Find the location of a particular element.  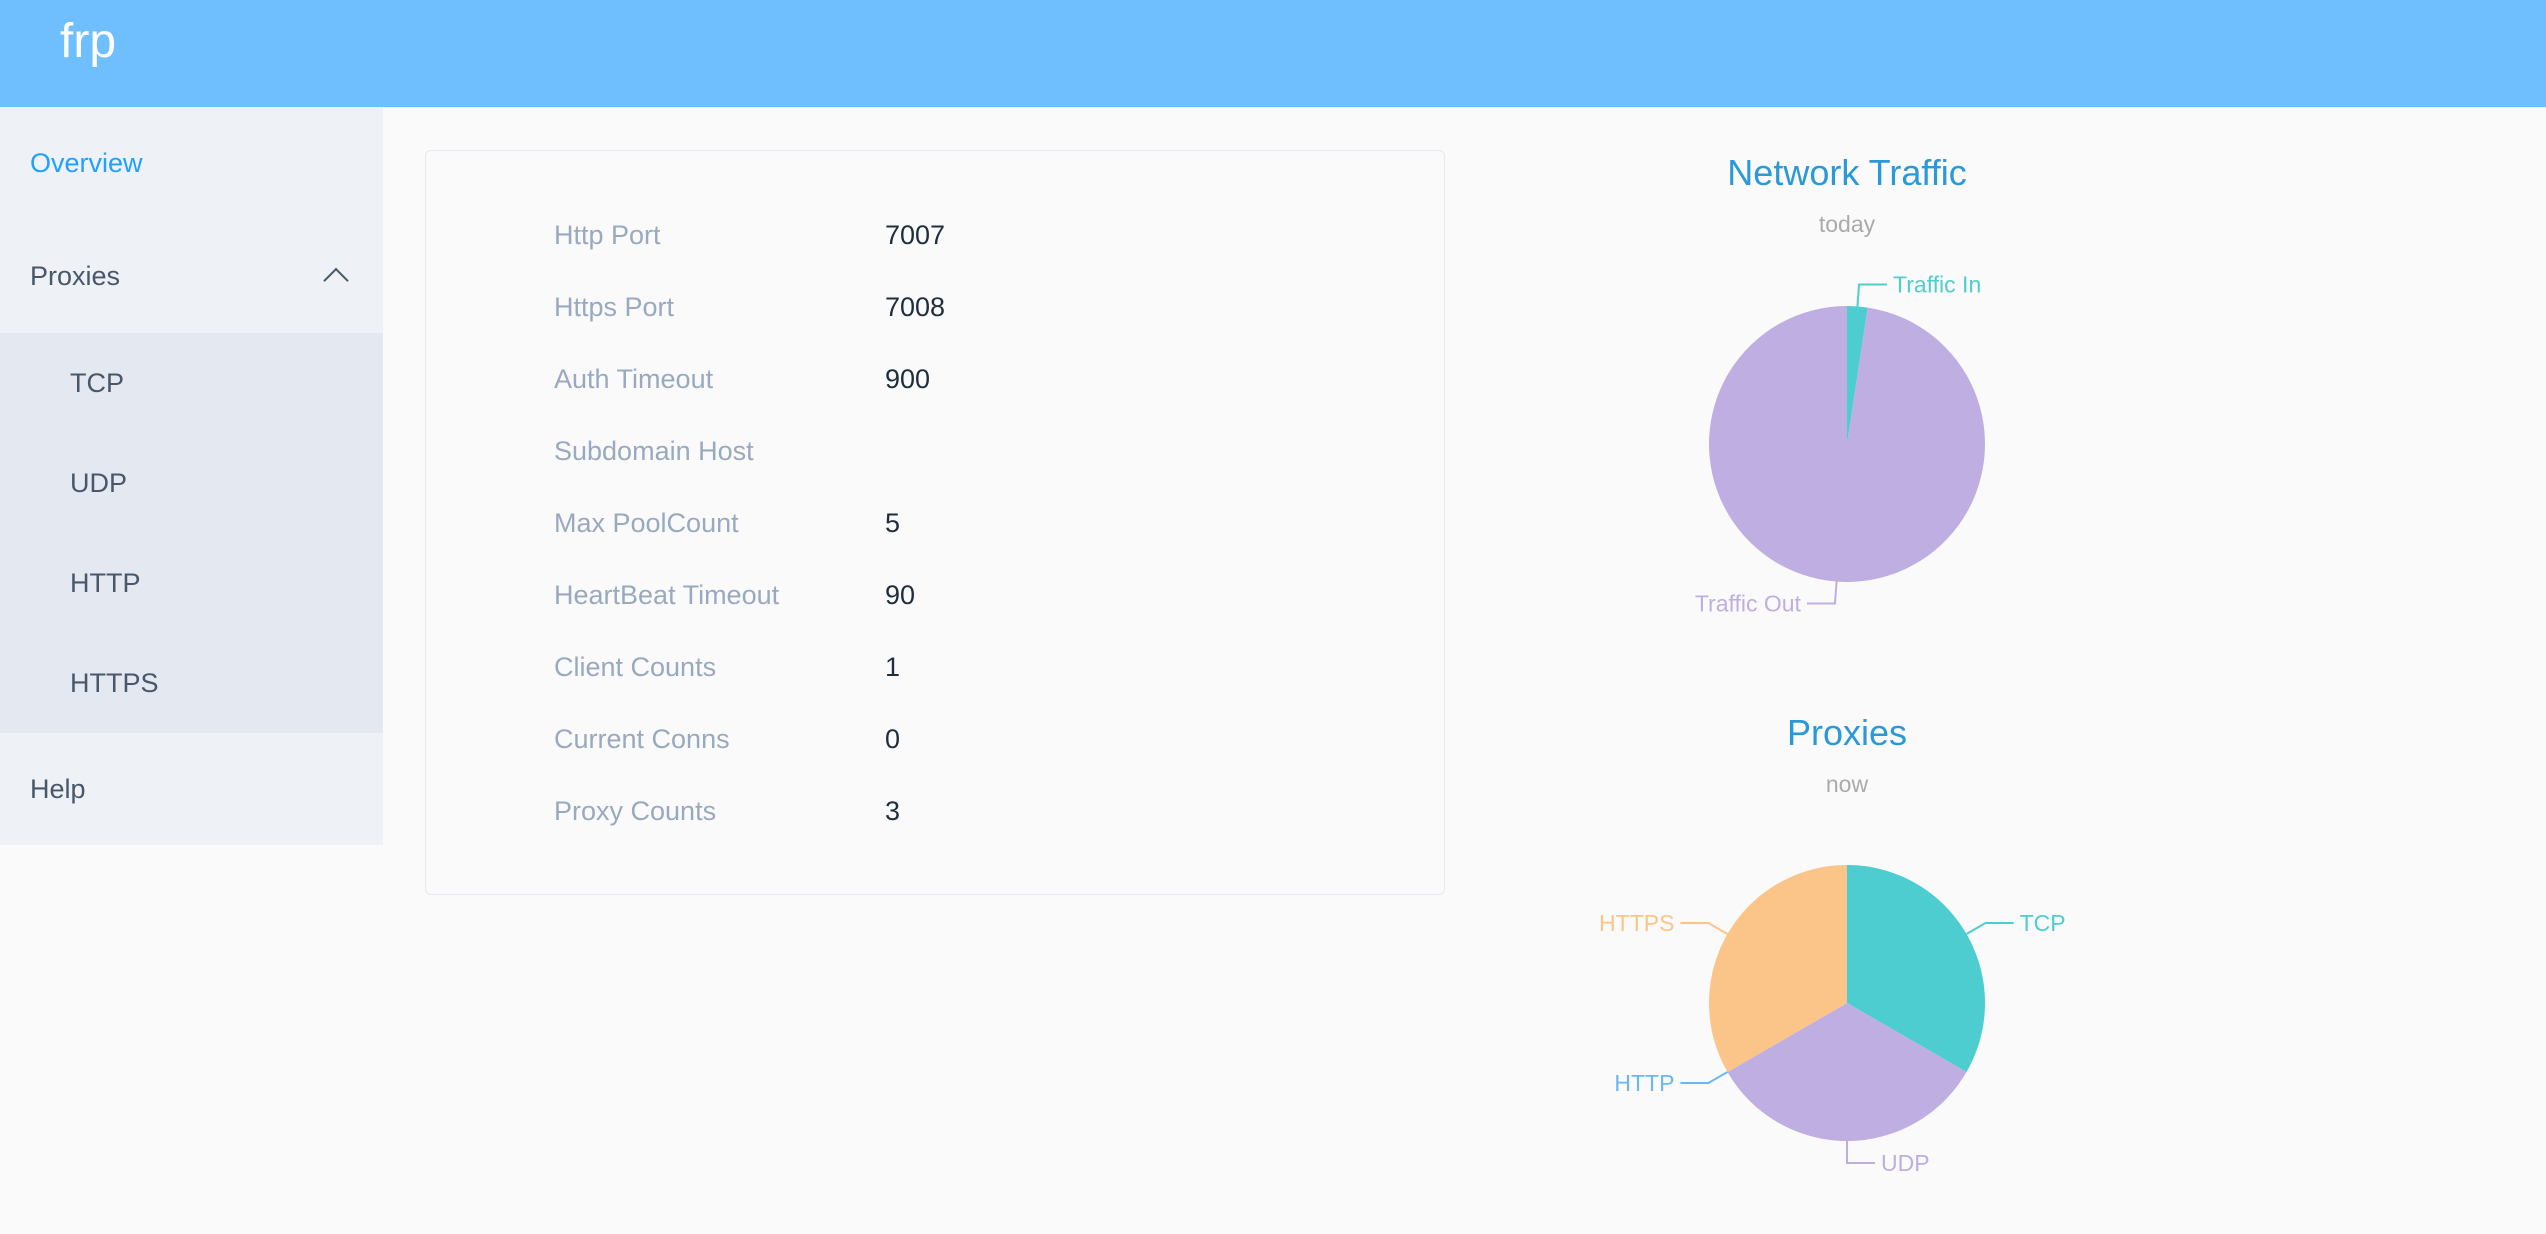

sidebar-item-overview: Overview is located at coordinates (191, 163).